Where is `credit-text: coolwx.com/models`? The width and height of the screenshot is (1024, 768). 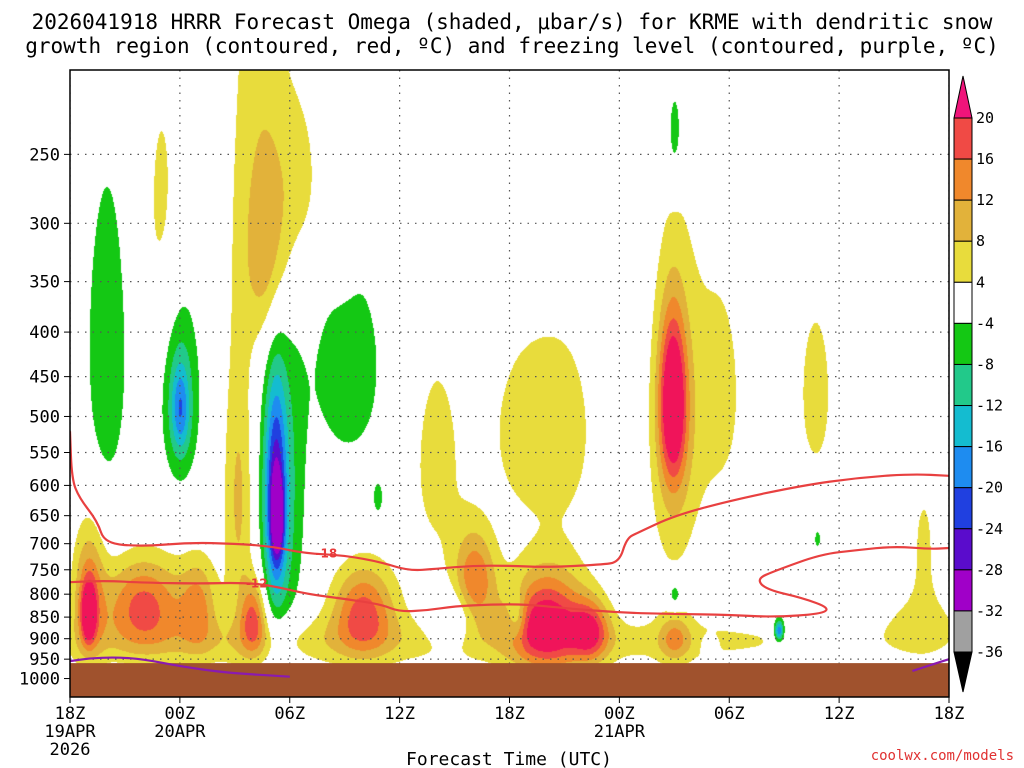 credit-text: coolwx.com/models is located at coordinates (942, 756).